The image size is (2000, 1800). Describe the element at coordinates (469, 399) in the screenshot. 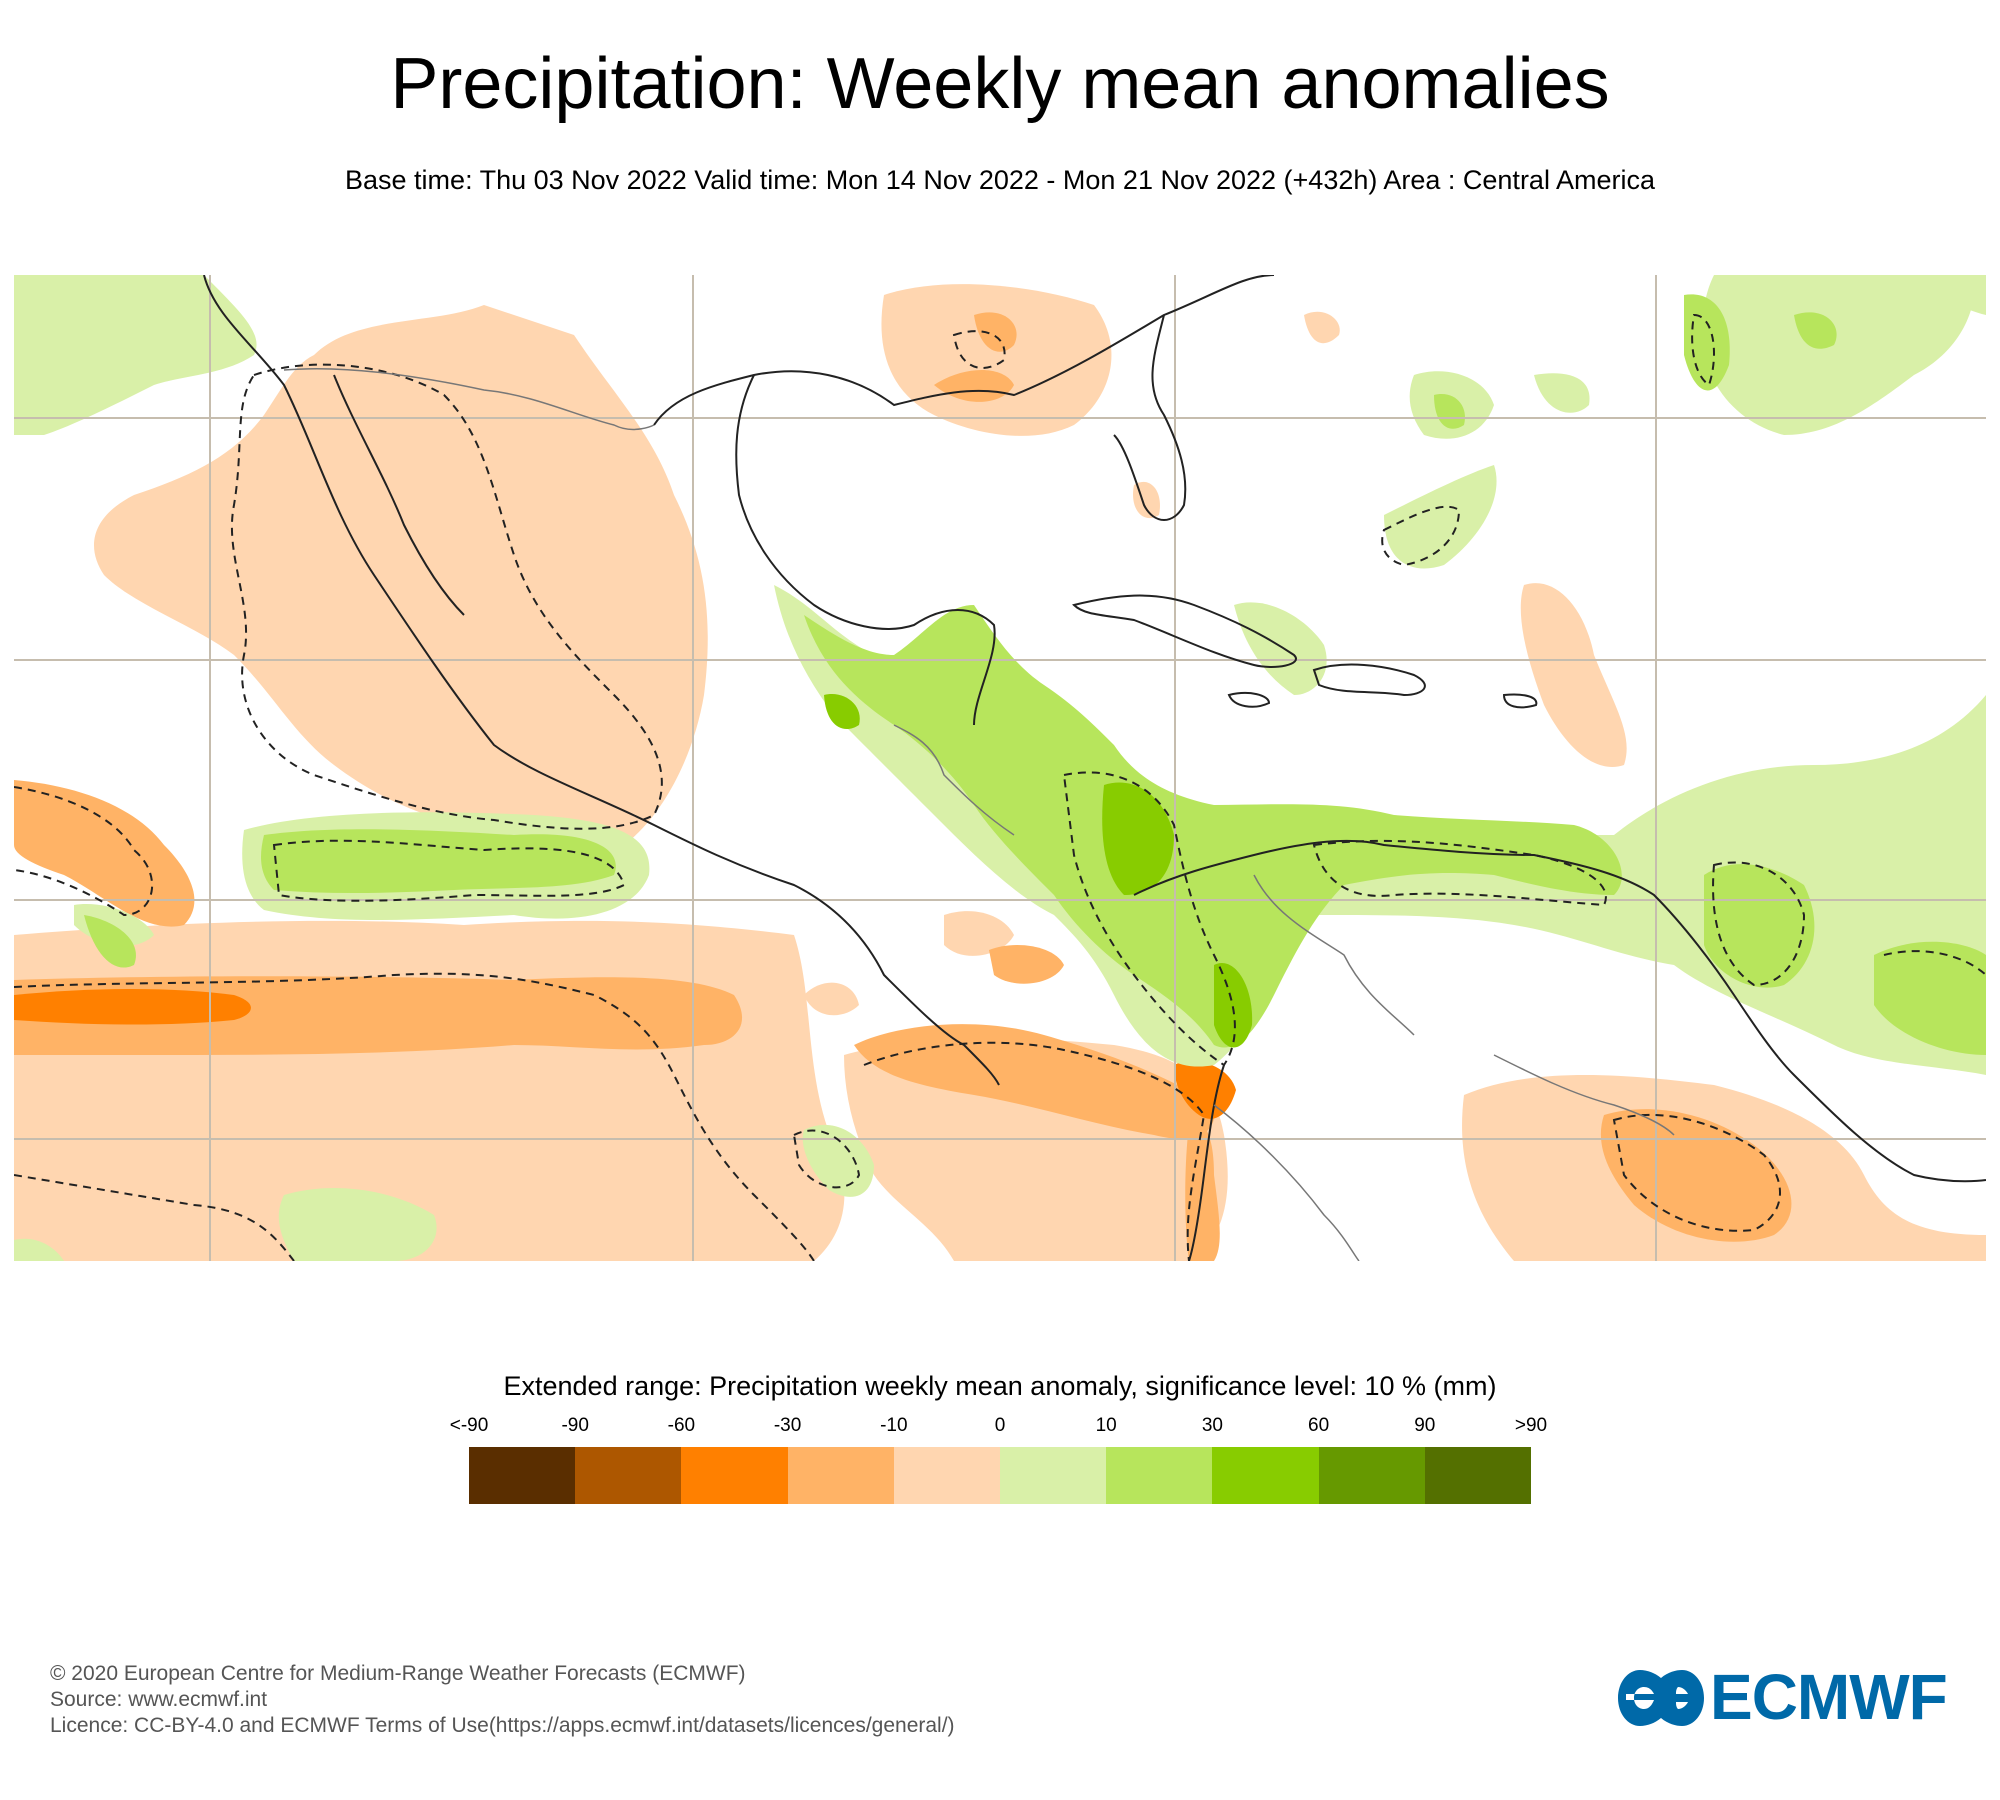

I see `border-us-mexico` at that location.